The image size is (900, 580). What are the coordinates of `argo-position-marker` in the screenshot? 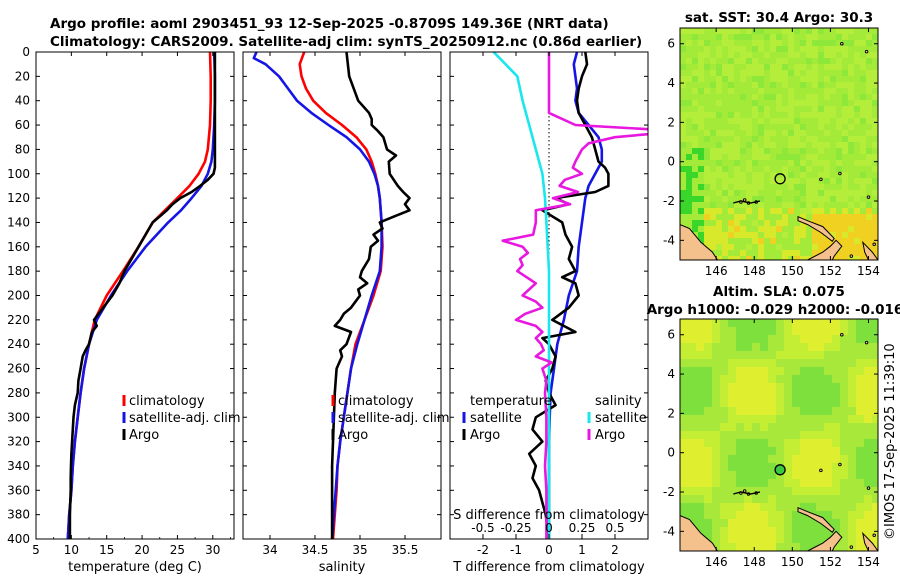 It's located at (780, 470).